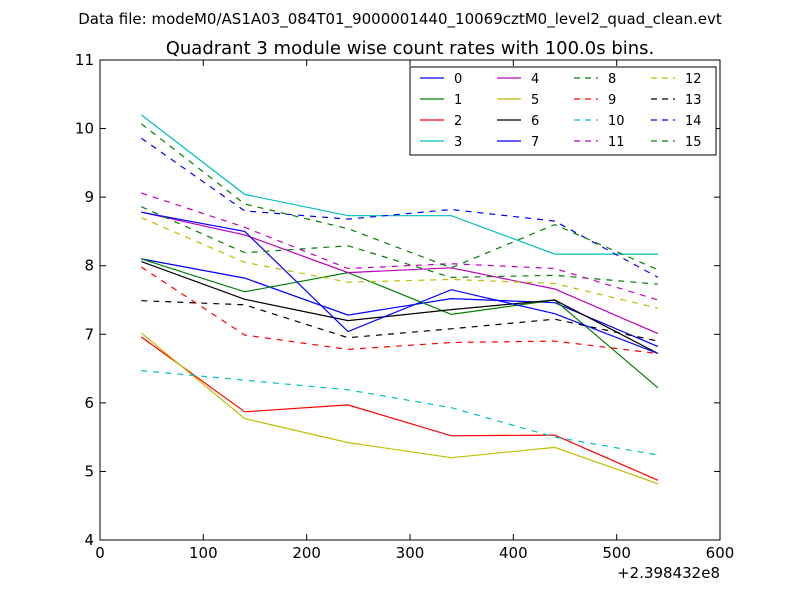  I want to click on legend-label-15: 15, so click(693, 142).